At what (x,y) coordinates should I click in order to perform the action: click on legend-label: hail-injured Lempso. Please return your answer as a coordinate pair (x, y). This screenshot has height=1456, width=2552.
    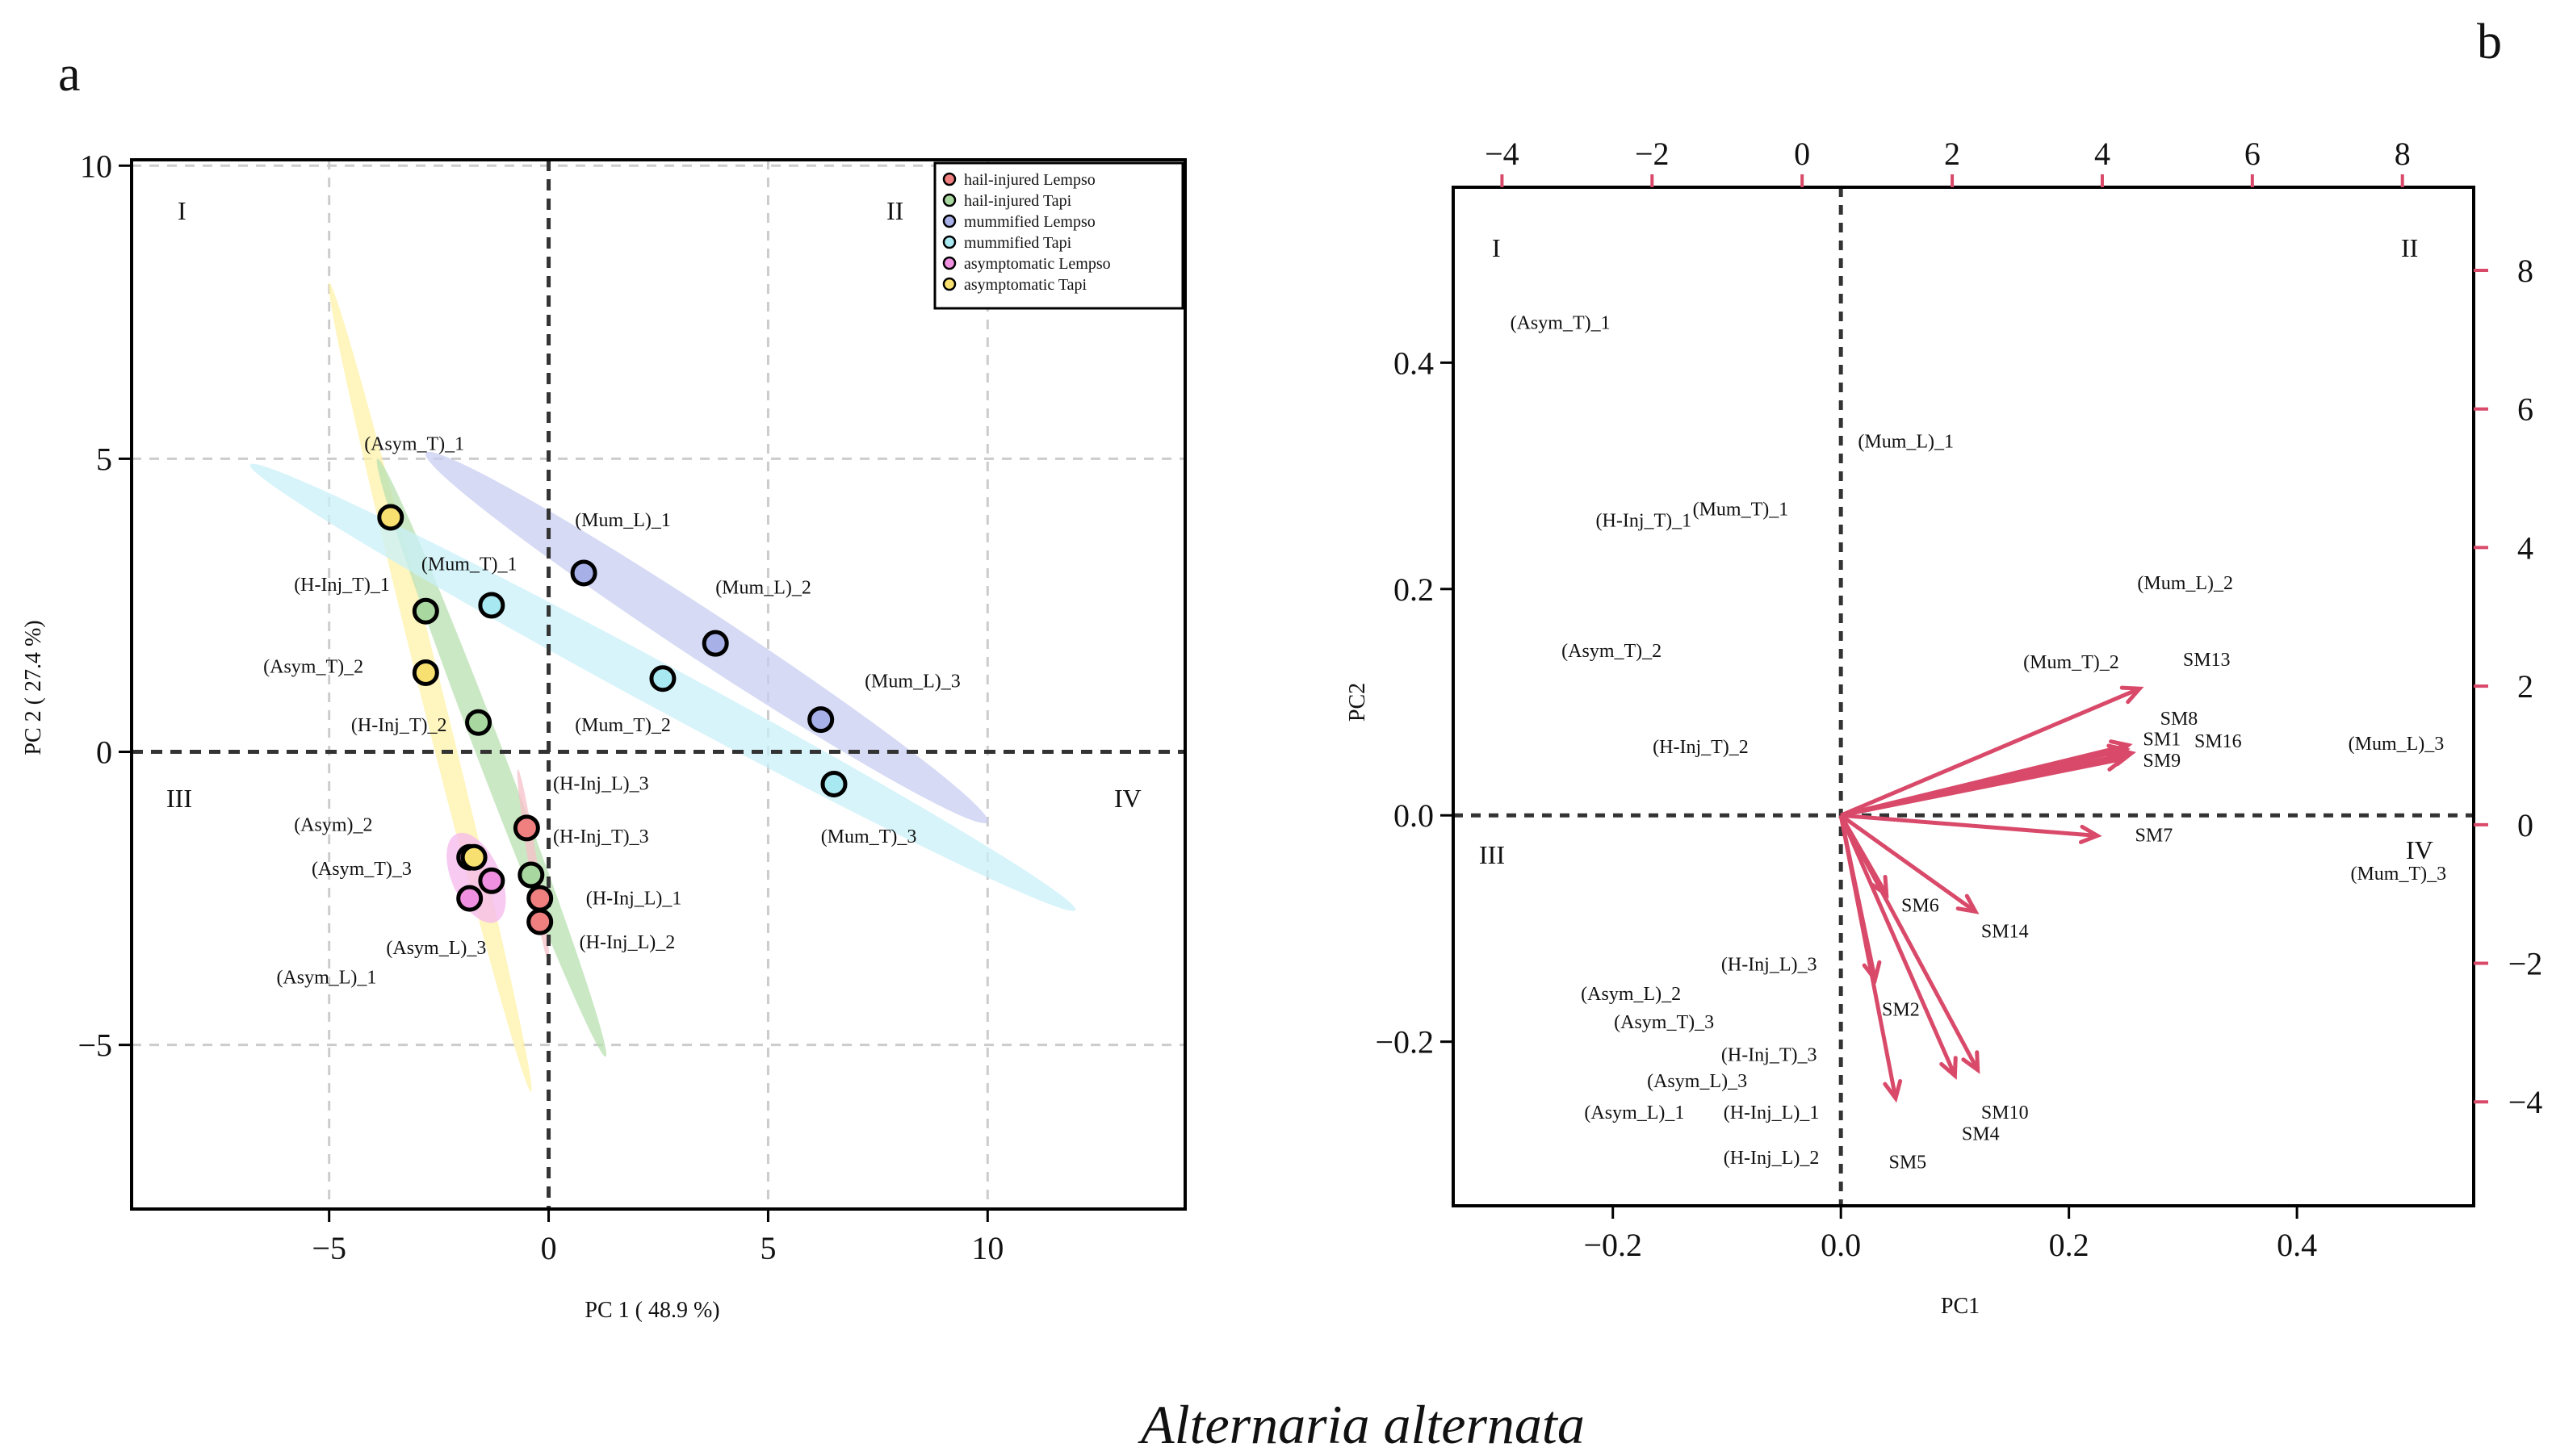
    Looking at the image, I should click on (1030, 180).